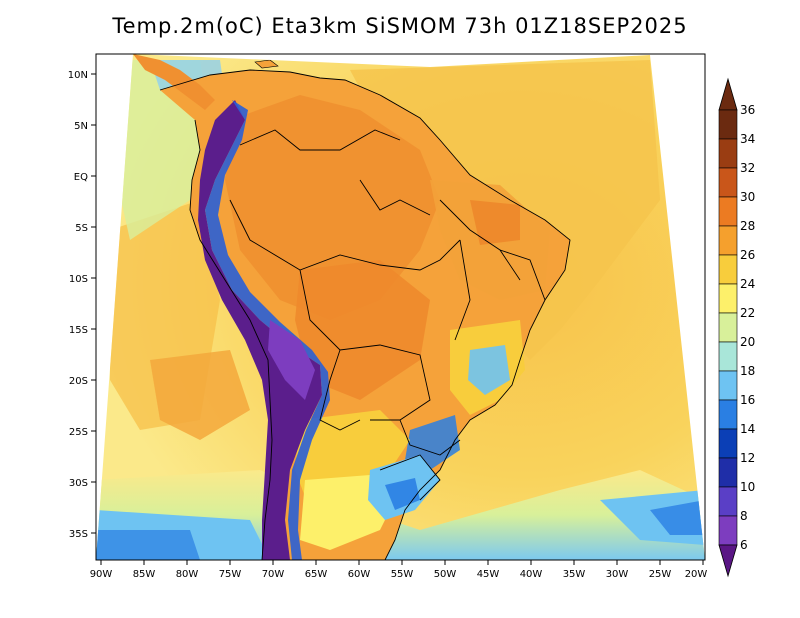  What do you see at coordinates (747, 197) in the screenshot?
I see `colorbar-label: 30` at bounding box center [747, 197].